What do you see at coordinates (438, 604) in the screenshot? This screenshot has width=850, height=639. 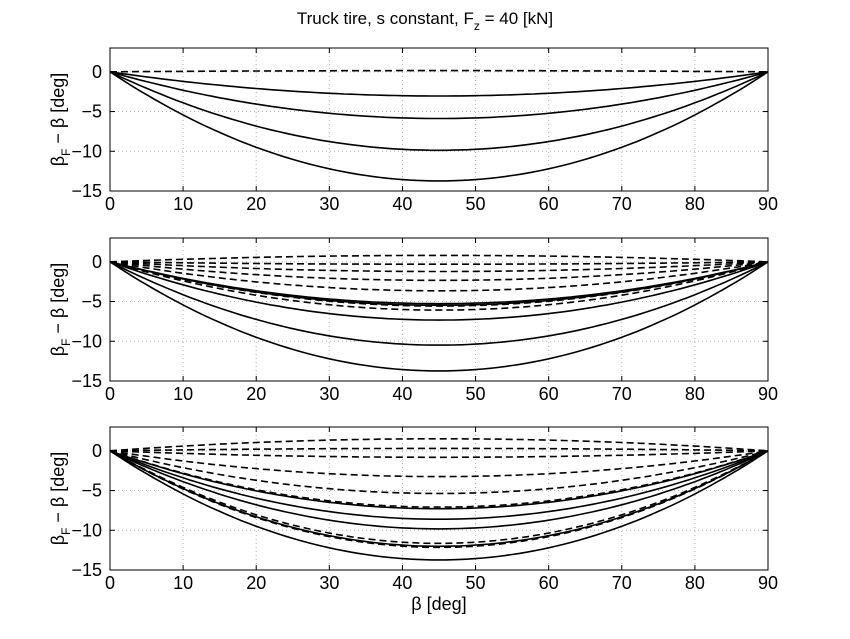 I see `x-axis-label: β [deg]` at bounding box center [438, 604].